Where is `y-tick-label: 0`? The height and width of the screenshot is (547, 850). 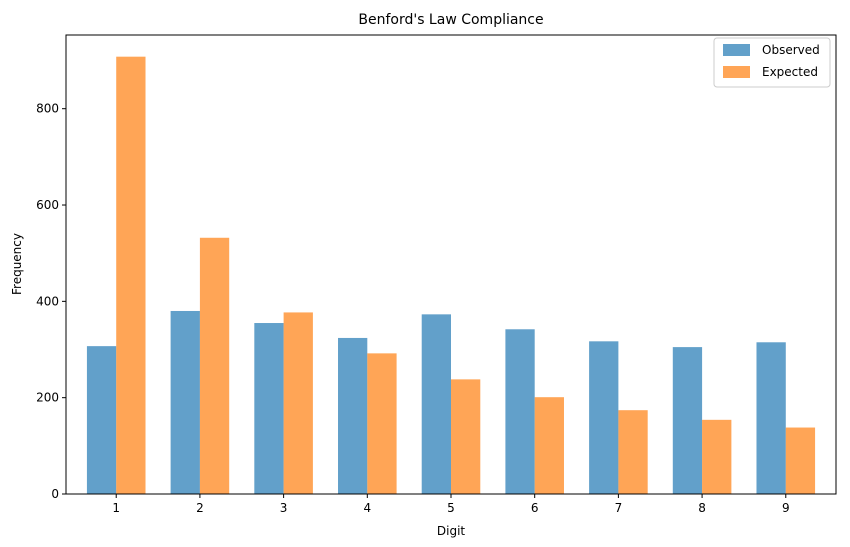
y-tick-label: 0 is located at coordinates (55, 494).